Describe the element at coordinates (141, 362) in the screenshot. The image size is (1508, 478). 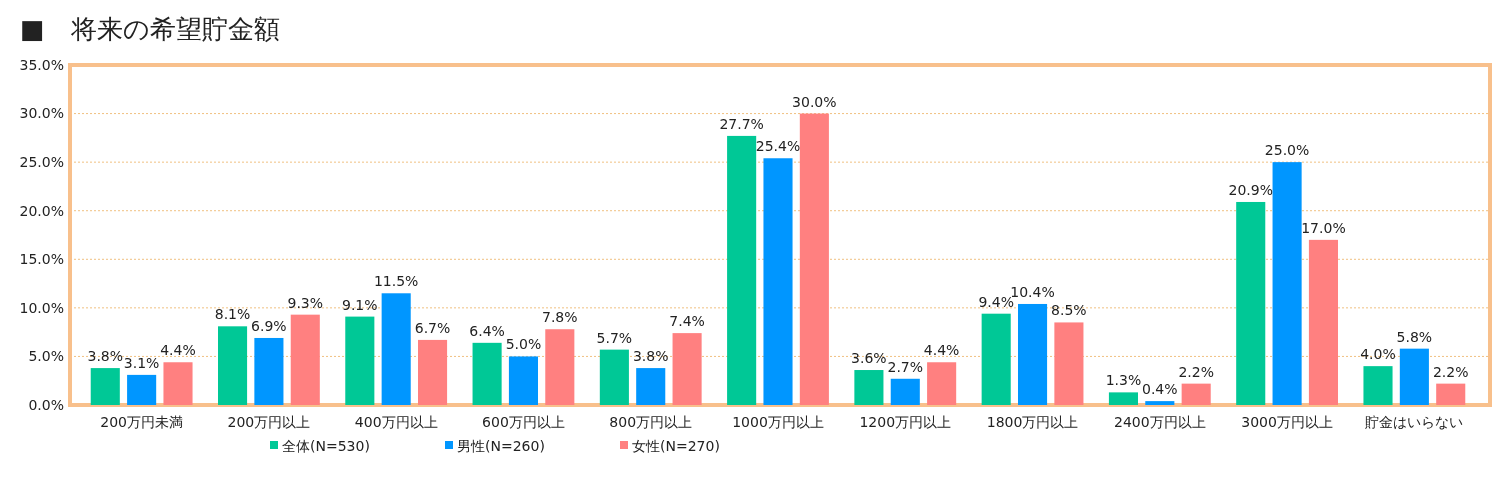
I see `data-label: 3.1%` at that location.